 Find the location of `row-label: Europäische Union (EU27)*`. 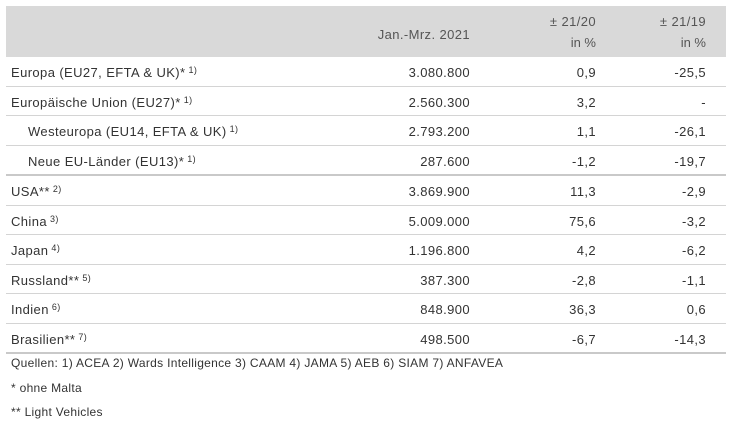

row-label: Europäische Union (EU27)* is located at coordinates (96, 102).